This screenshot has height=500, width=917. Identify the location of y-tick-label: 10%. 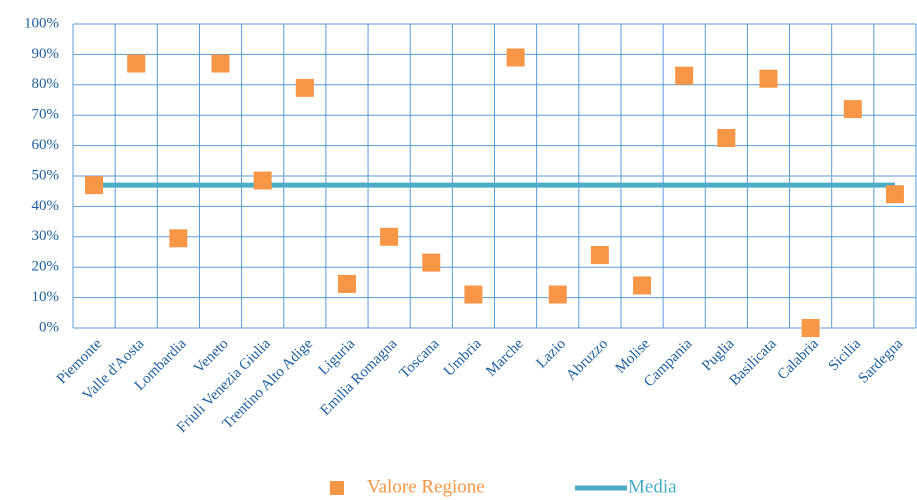
(46, 297).